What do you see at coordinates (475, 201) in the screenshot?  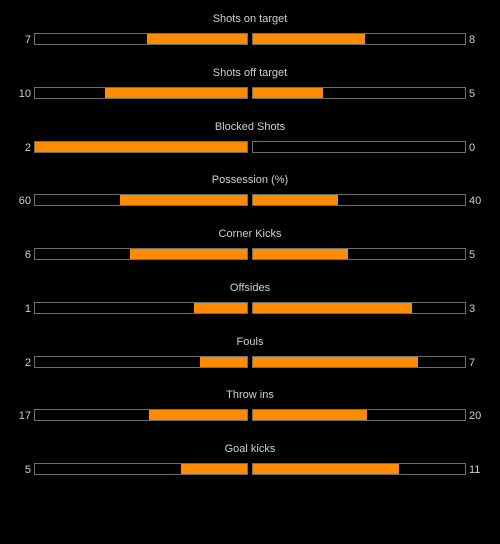 I see `away-value: 40` at bounding box center [475, 201].